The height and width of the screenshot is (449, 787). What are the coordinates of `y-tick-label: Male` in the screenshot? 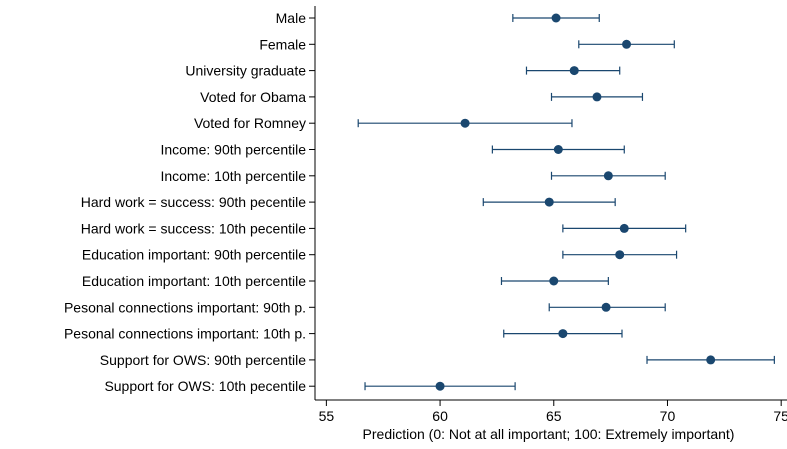 It's located at (291, 18).